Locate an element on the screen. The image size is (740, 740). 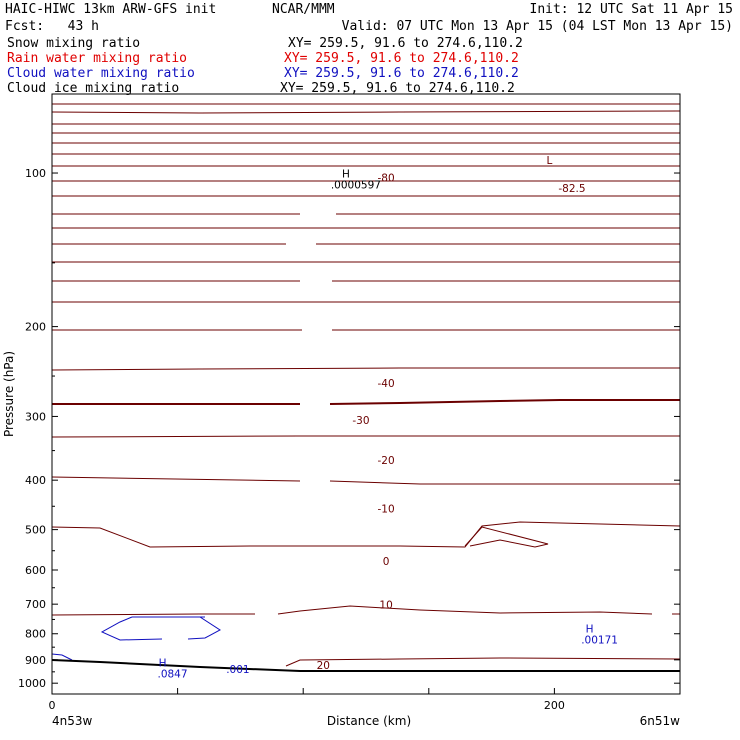
y-tick-label: 500 is located at coordinates (35, 530).